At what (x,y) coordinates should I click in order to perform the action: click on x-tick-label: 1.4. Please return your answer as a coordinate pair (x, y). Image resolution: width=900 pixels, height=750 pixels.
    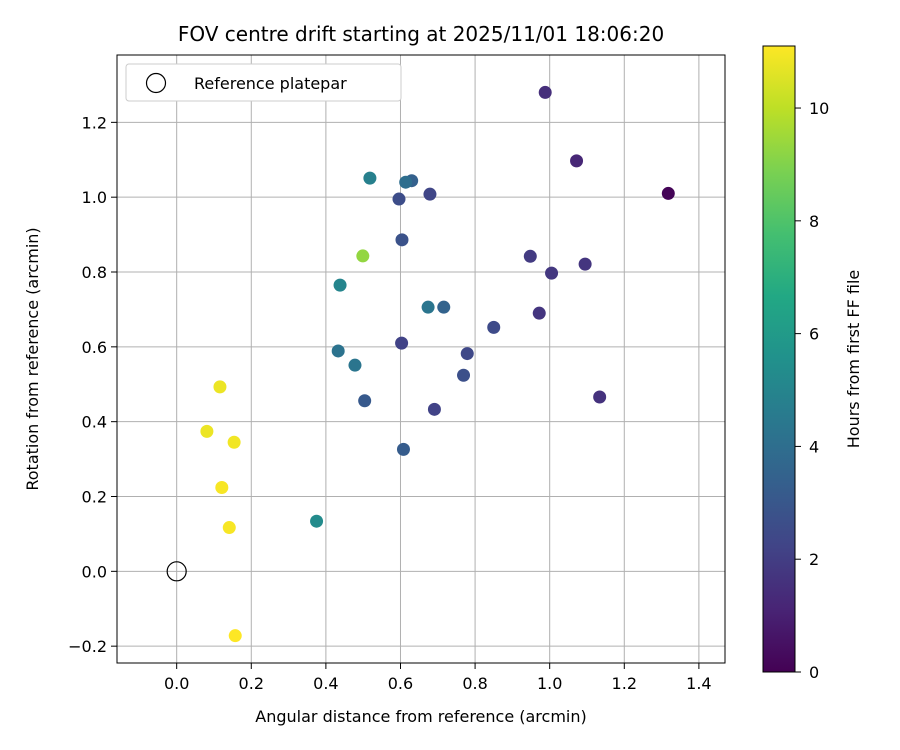
    Looking at the image, I should click on (698, 683).